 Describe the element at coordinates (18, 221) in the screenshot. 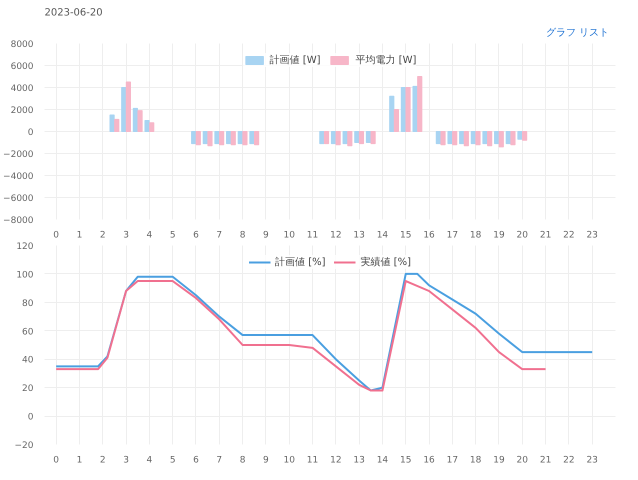

I see `y-tick-label: −8000` at that location.